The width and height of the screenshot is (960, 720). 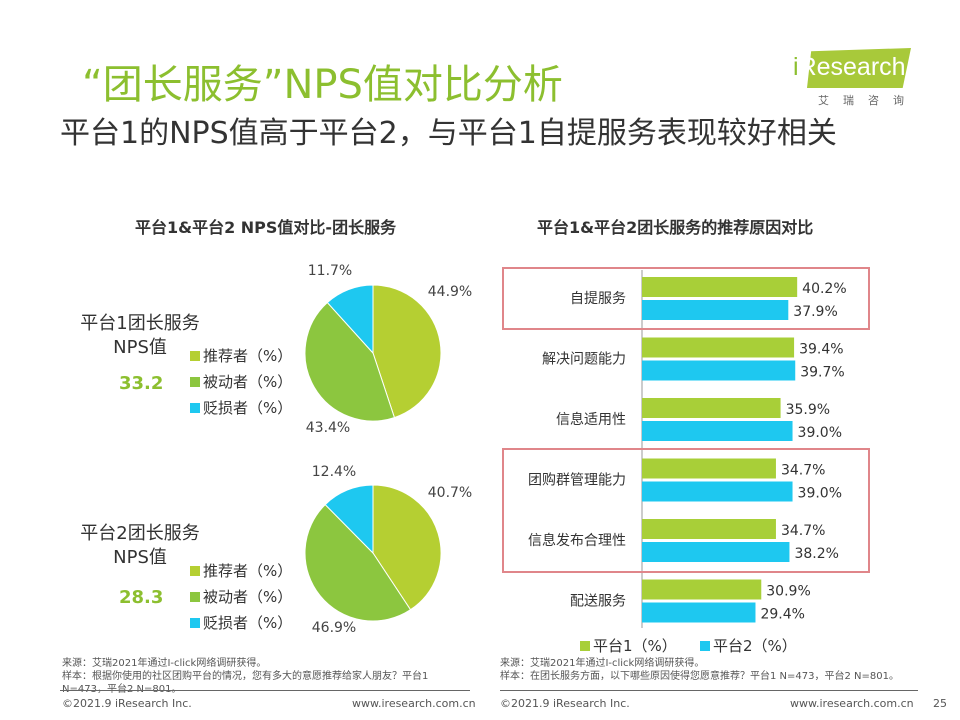 I want to click on url-left: www.iresearch.com.cn, so click(x=414, y=703).